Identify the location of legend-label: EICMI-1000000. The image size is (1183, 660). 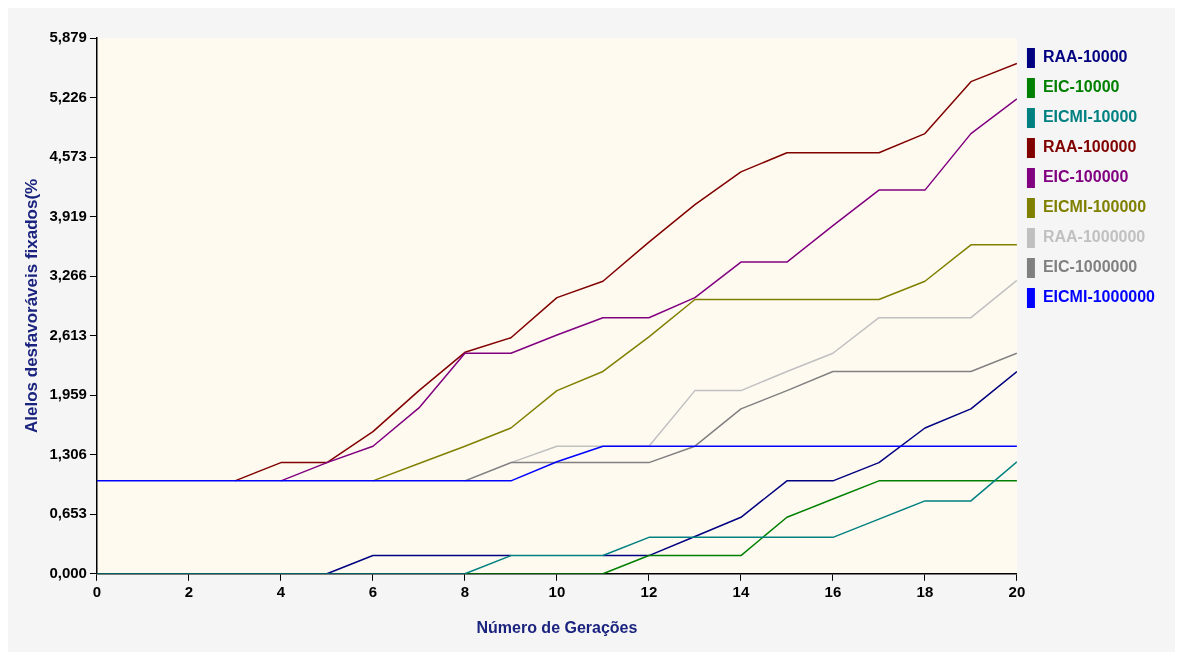
(1099, 297).